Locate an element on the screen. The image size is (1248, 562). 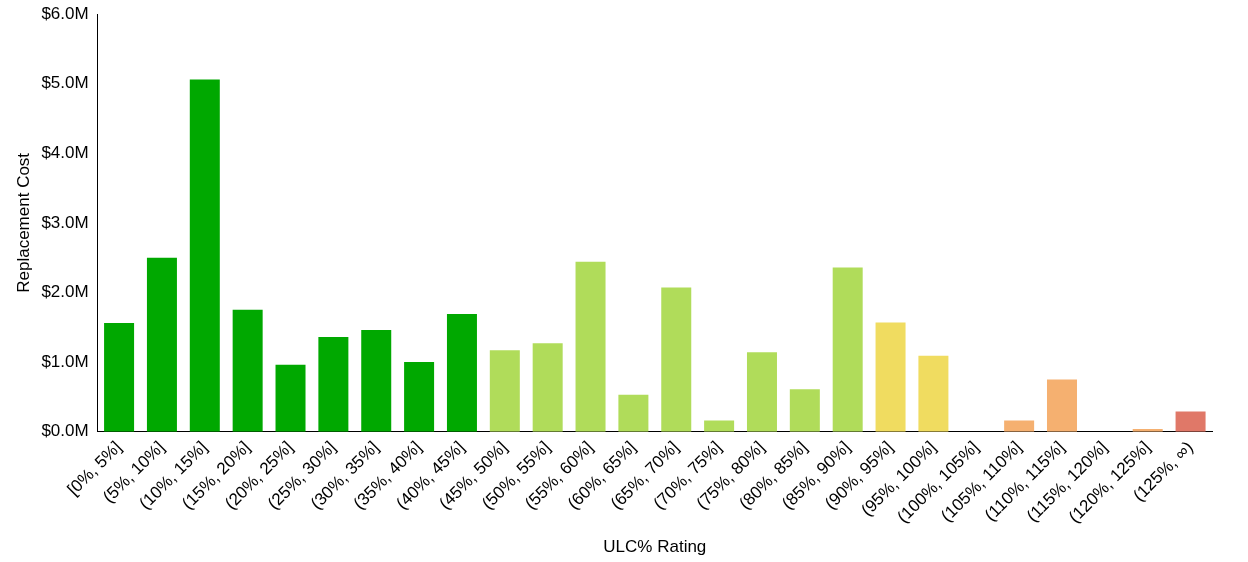
y-tick-label: $1.0M is located at coordinates (65, 361).